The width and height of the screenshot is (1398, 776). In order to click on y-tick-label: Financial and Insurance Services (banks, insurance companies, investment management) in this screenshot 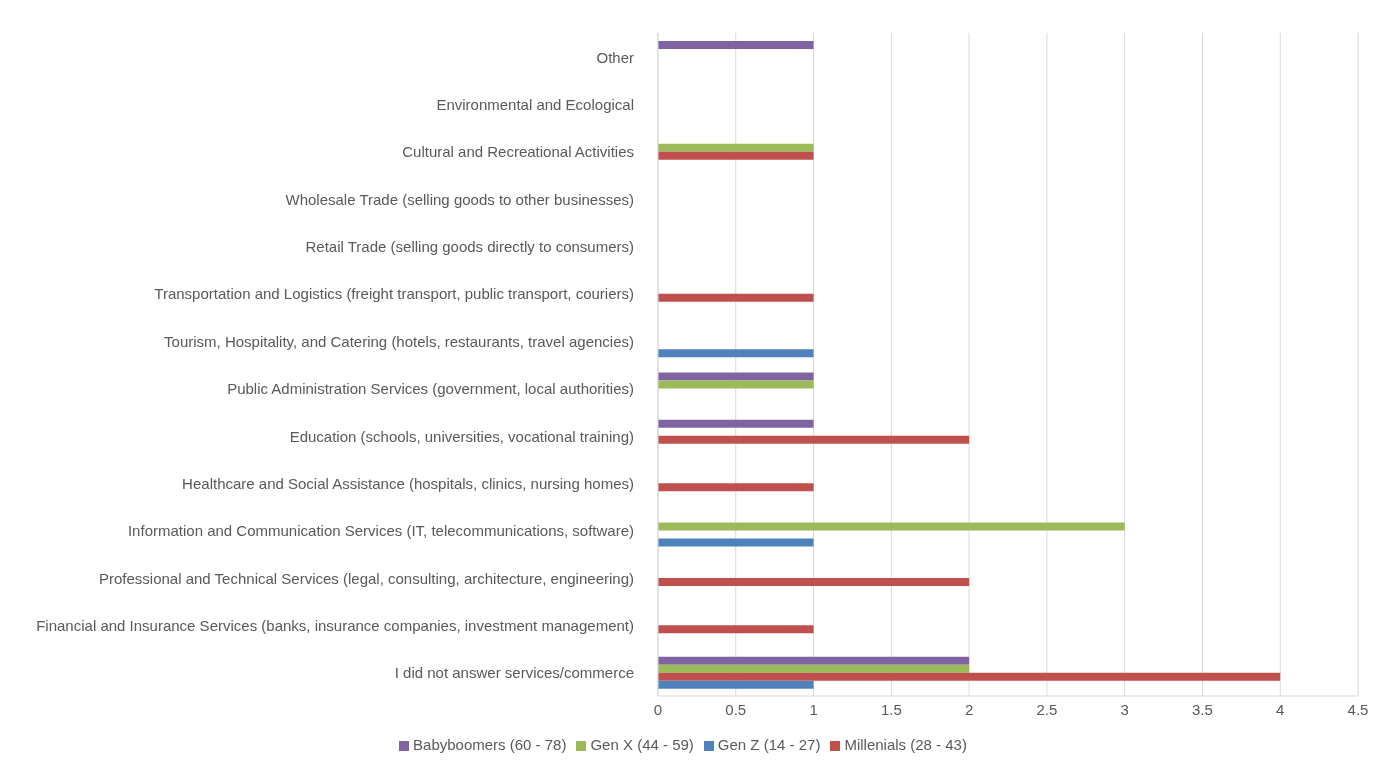, I will do `click(335, 625)`.